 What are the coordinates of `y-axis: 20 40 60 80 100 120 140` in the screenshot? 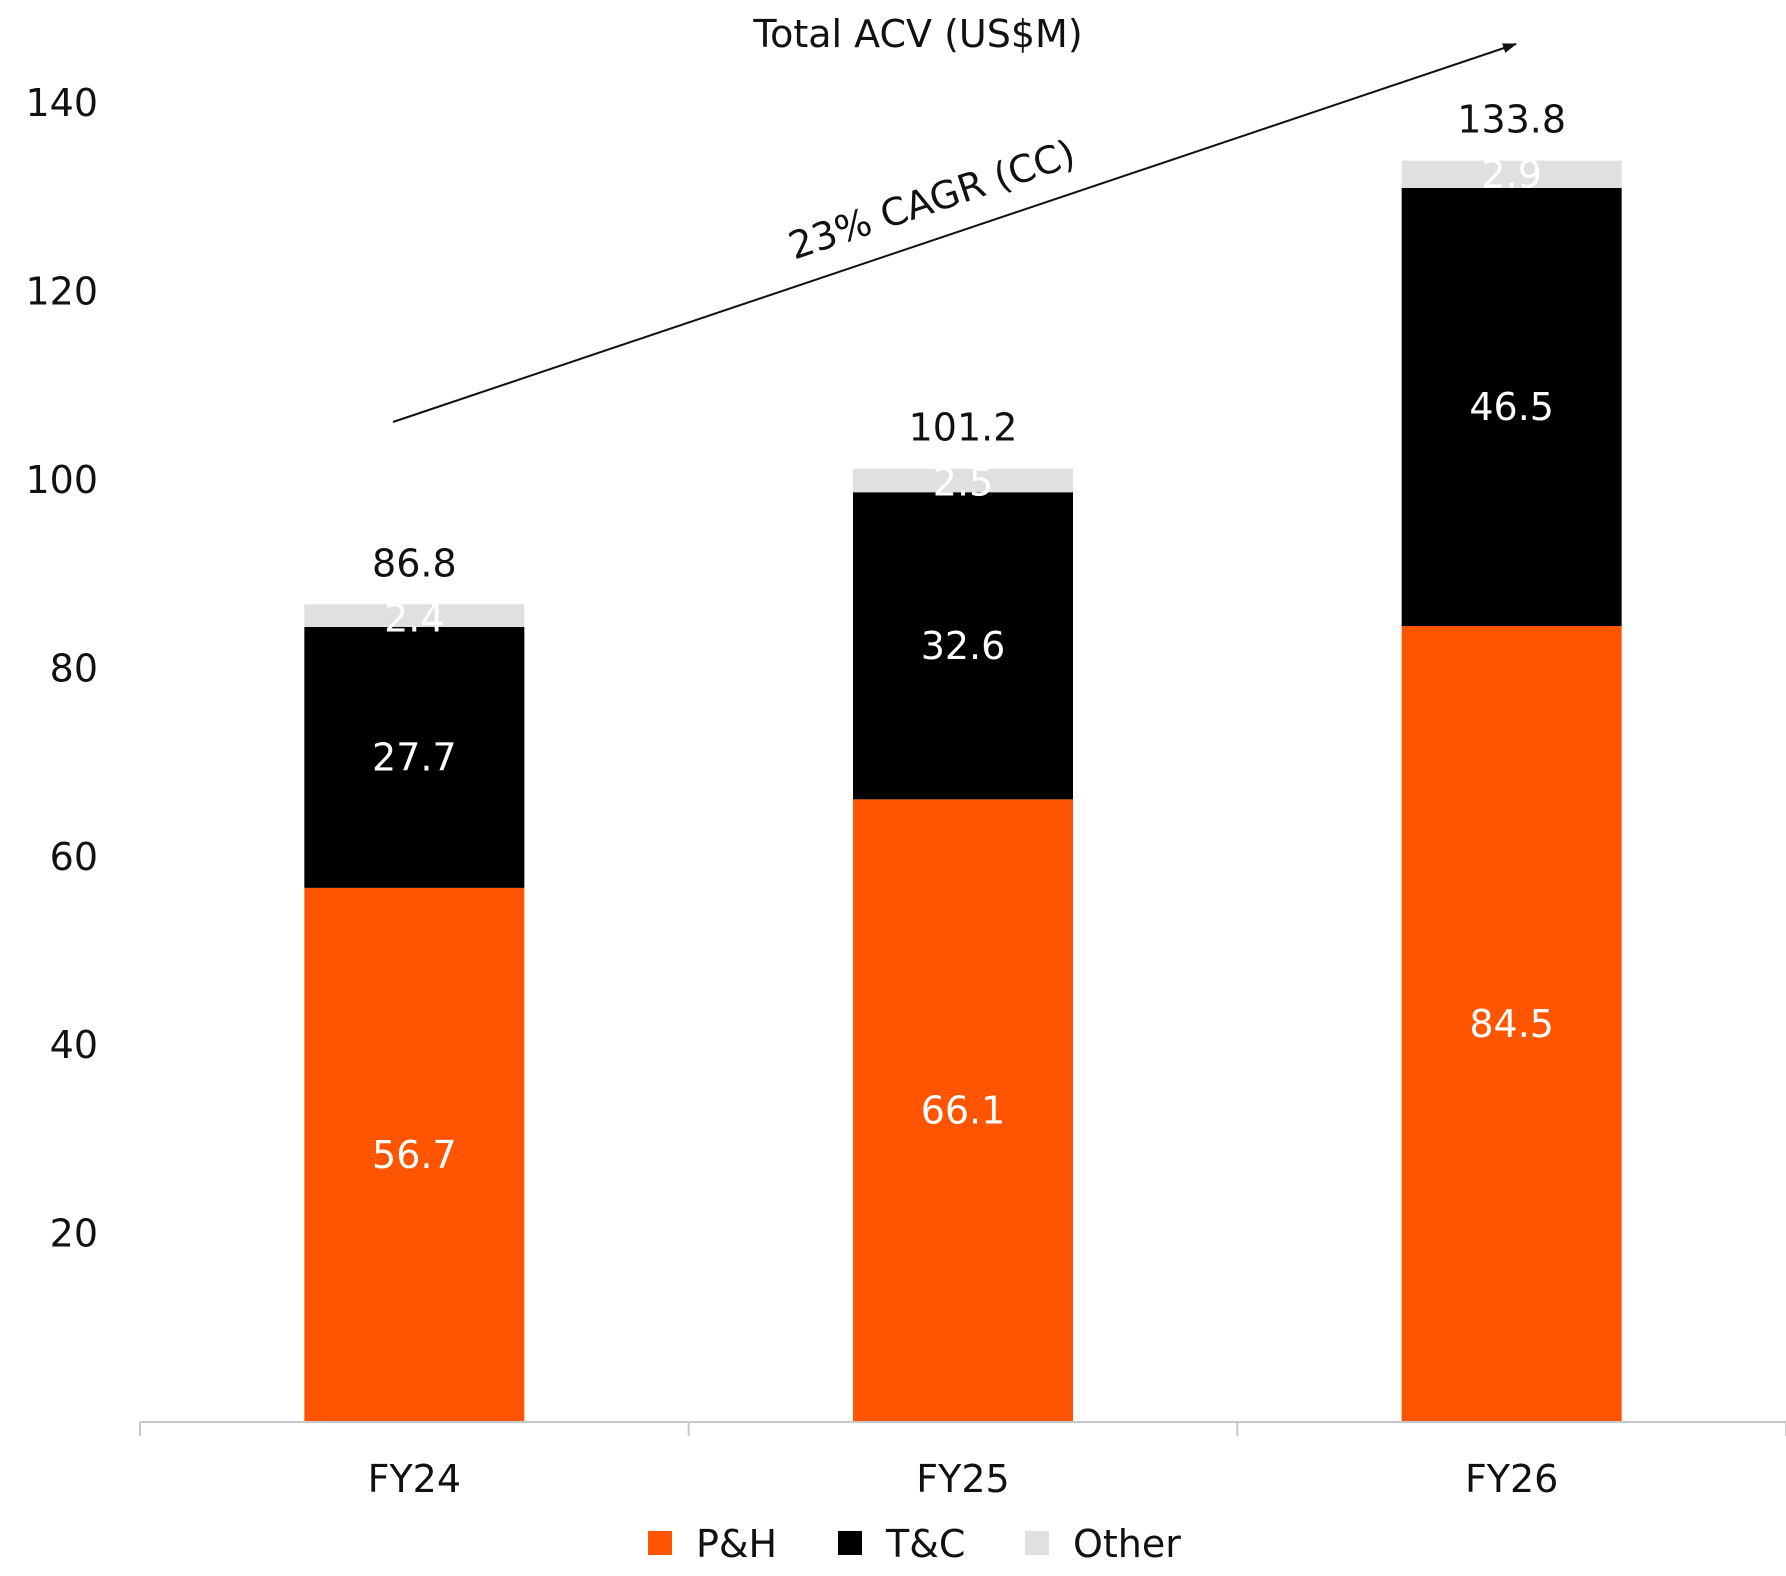 It's located at (61, 668).